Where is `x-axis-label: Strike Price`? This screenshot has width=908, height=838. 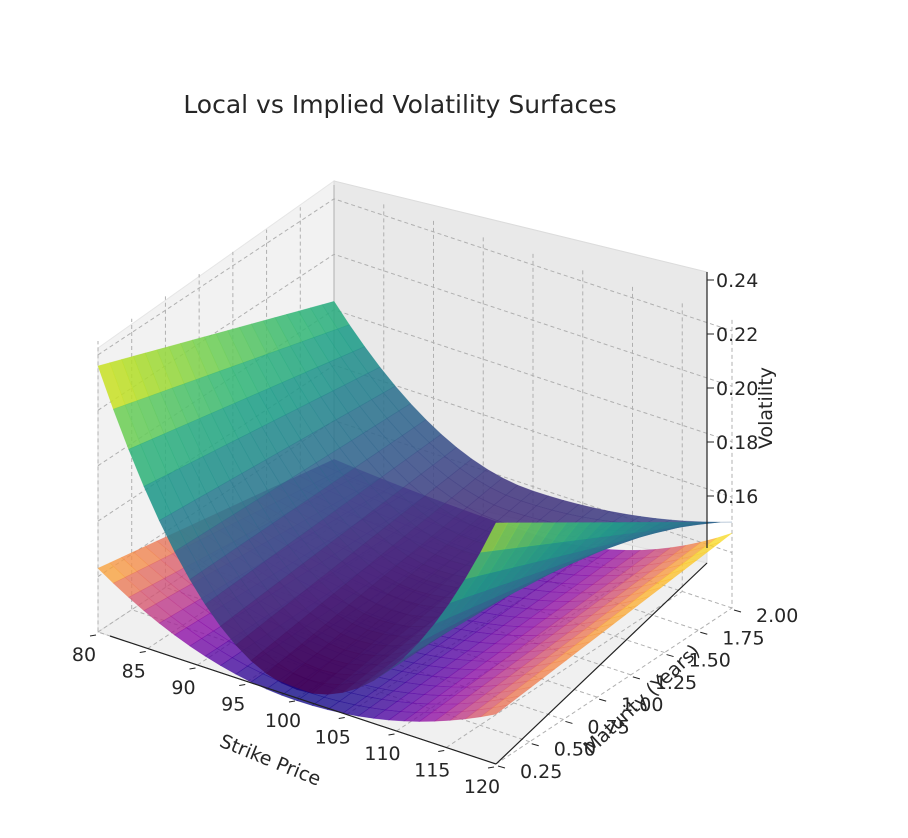
x-axis-label: Strike Price is located at coordinates (270, 760).